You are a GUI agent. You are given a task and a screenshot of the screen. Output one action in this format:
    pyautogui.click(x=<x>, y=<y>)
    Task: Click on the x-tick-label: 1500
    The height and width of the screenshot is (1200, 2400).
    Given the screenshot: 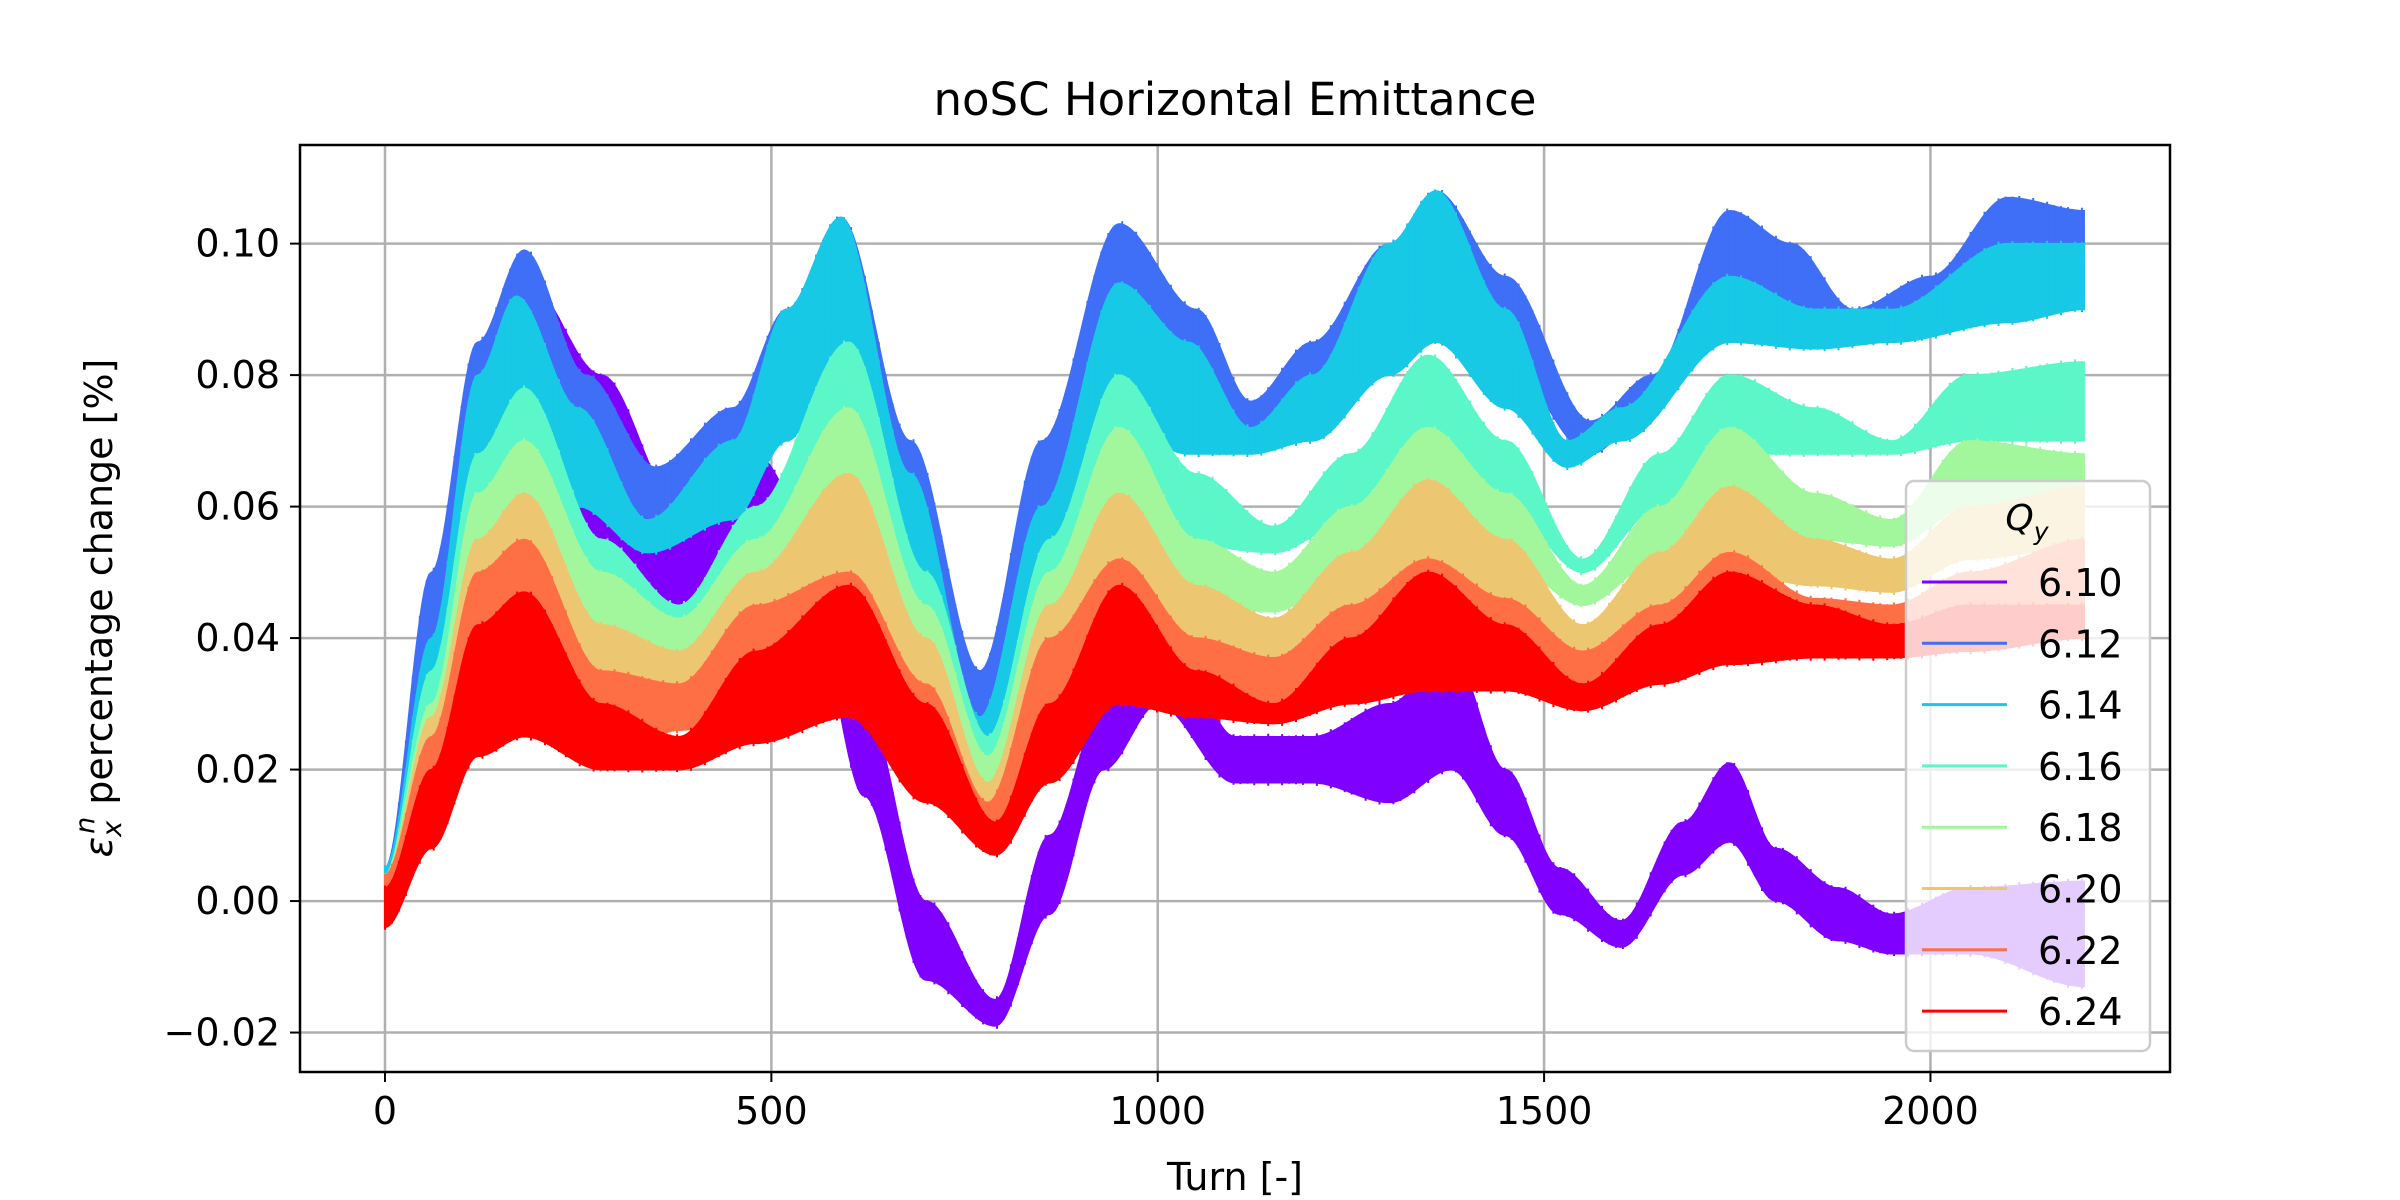 What is the action you would take?
    pyautogui.click(x=1544, y=1111)
    